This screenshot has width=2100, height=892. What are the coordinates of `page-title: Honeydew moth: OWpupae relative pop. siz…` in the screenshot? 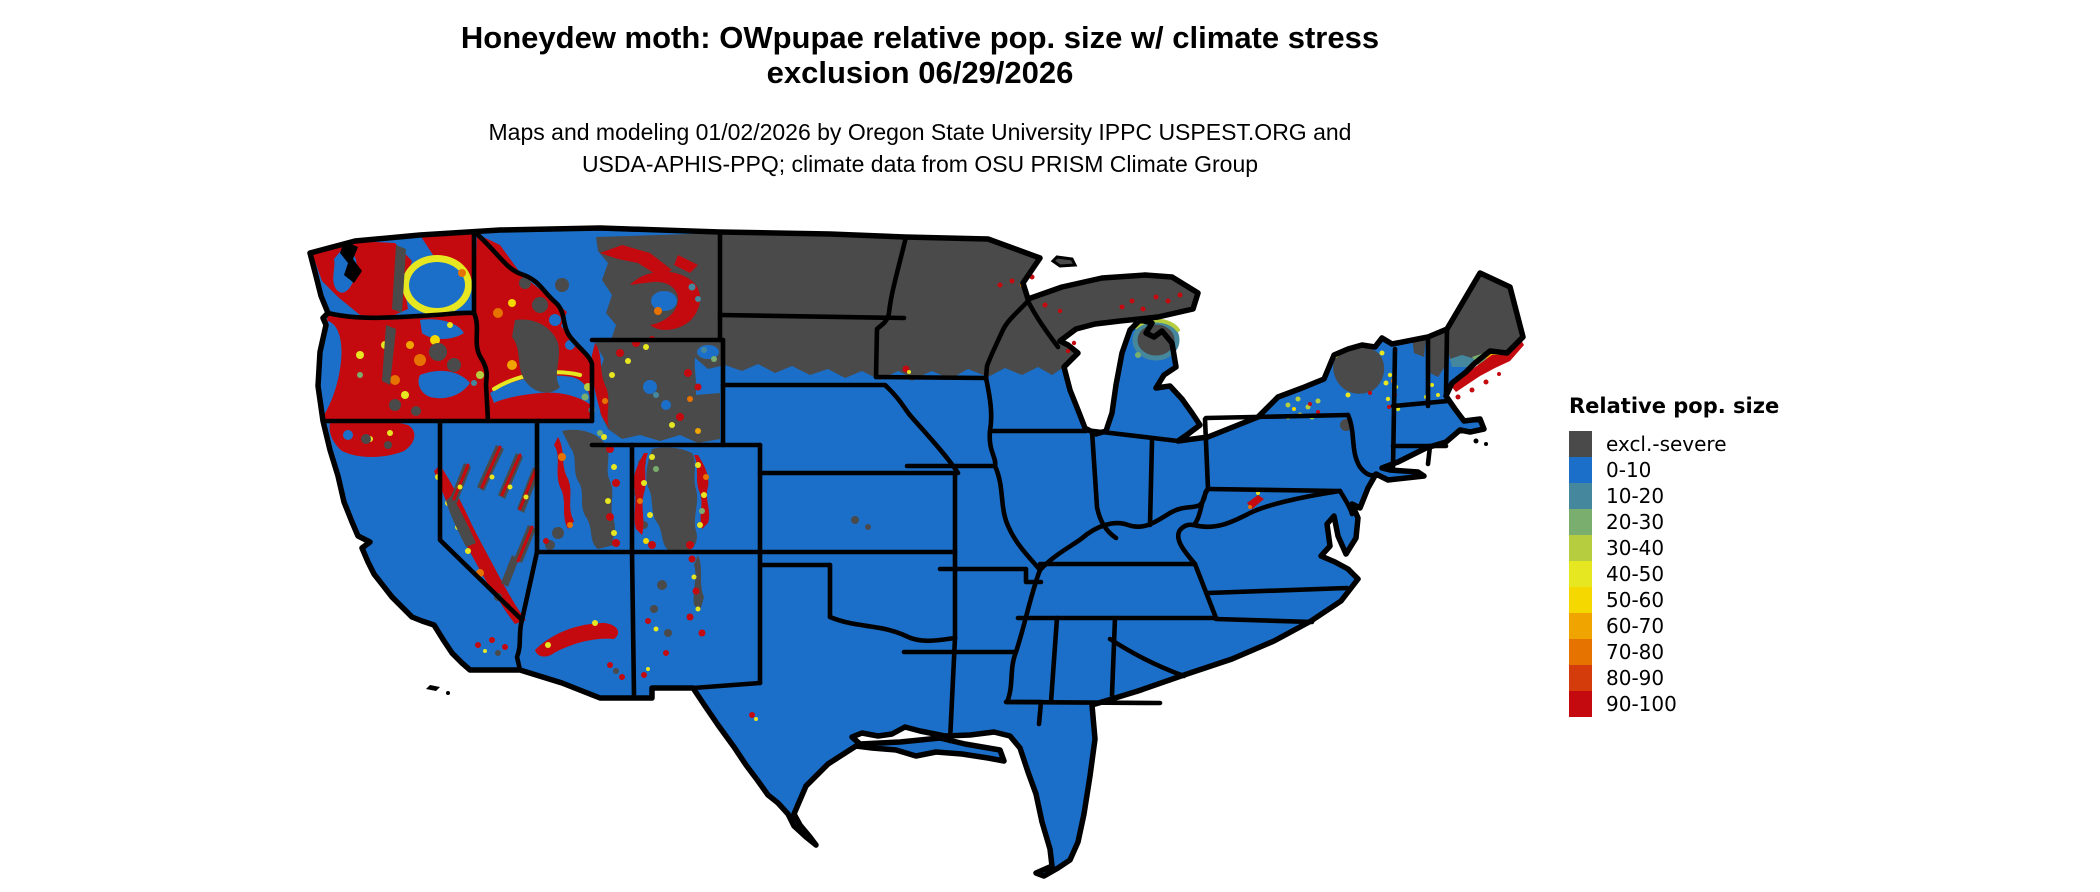 It's located at (920, 55).